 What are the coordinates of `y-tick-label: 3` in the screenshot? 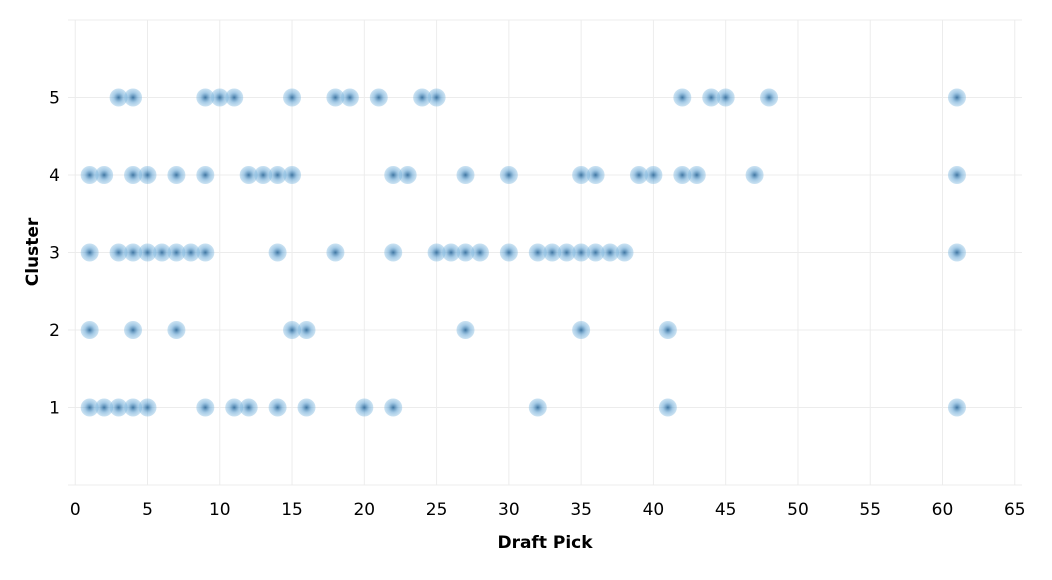 It's located at (54, 254).